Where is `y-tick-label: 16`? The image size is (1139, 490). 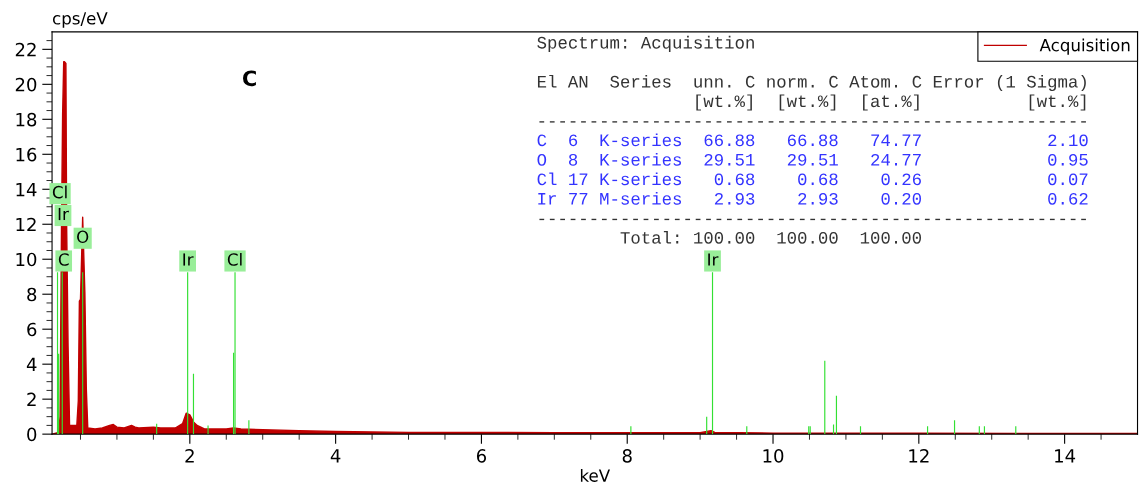
y-tick-label: 16 is located at coordinates (26, 154).